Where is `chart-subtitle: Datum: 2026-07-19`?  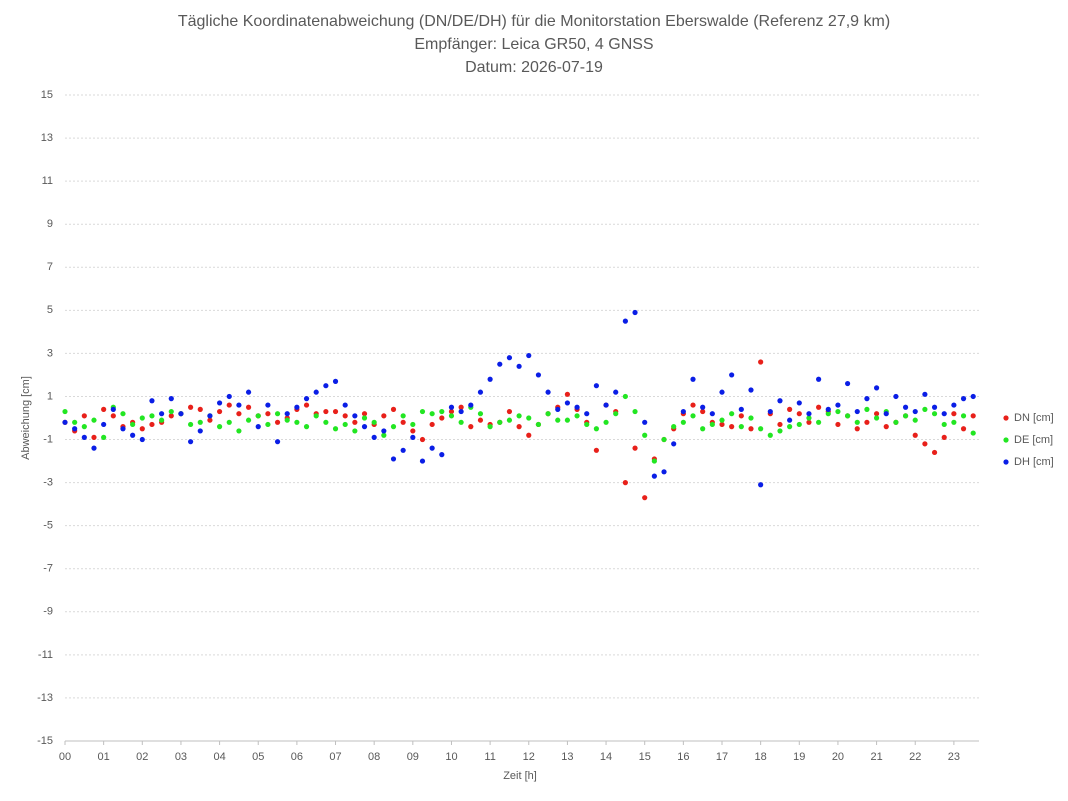
chart-subtitle: Datum: 2026-07-19 is located at coordinates (534, 67).